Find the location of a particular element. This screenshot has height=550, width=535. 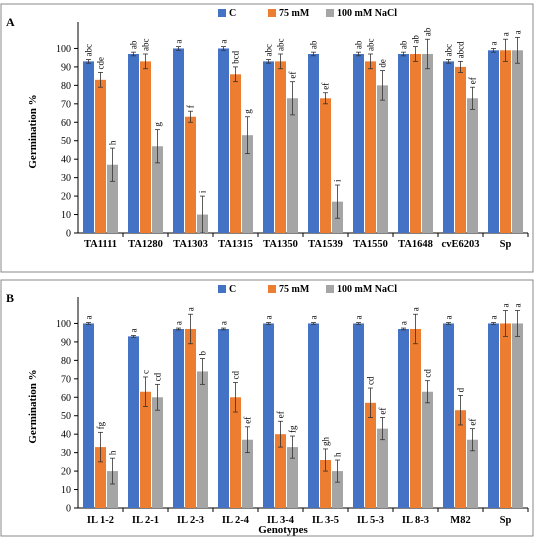

x-axis-label: Genotypes is located at coordinates (283, 530).